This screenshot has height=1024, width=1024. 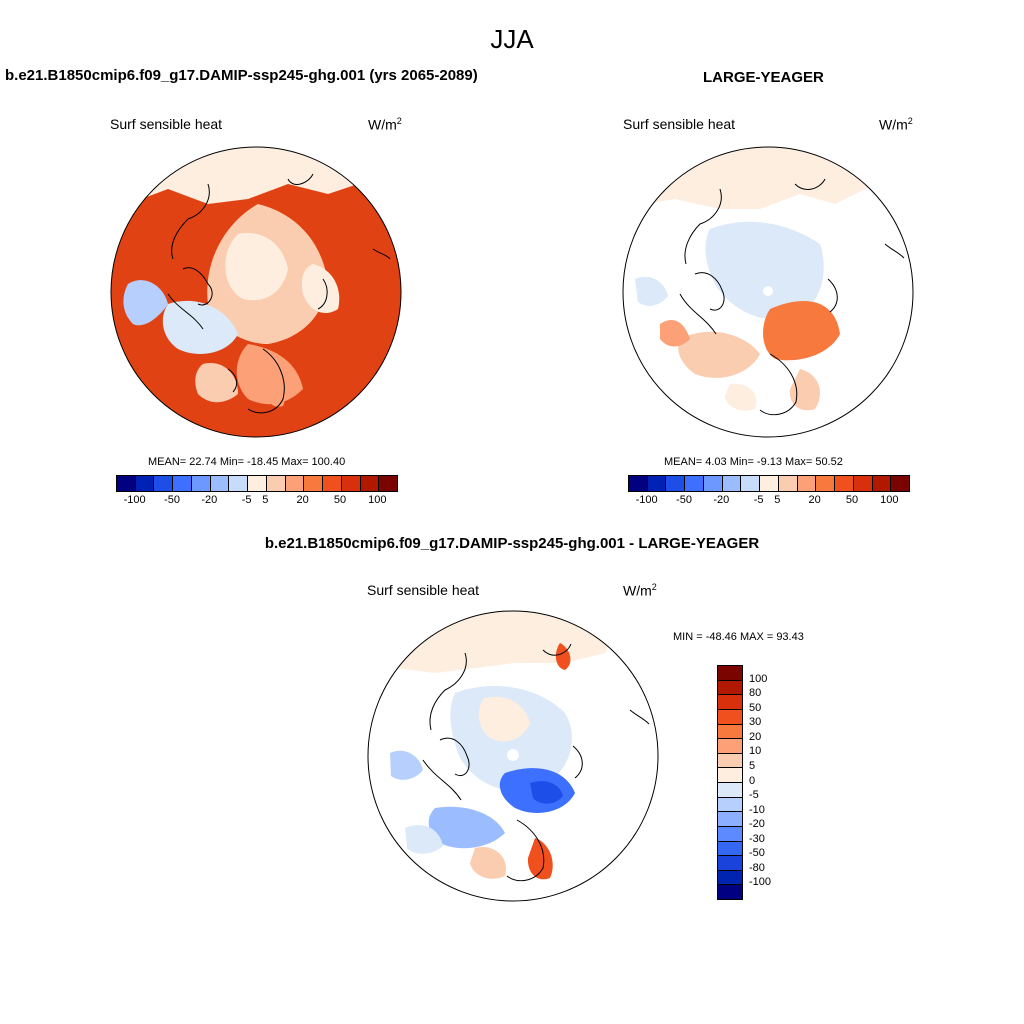 I want to click on diff-colorbar-tick-label: 0, so click(x=752, y=780).